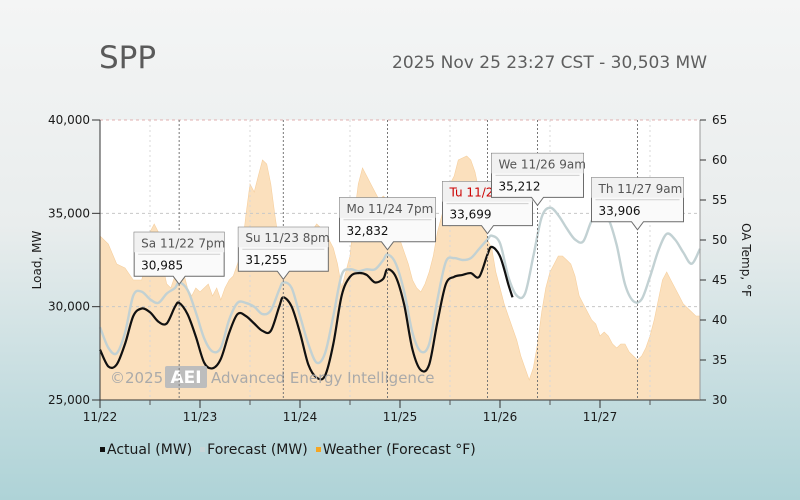 Image resolution: width=800 pixels, height=500 pixels. Describe the element at coordinates (520, 186) in the screenshot. I see `annotation-value: 35,212` at that location.